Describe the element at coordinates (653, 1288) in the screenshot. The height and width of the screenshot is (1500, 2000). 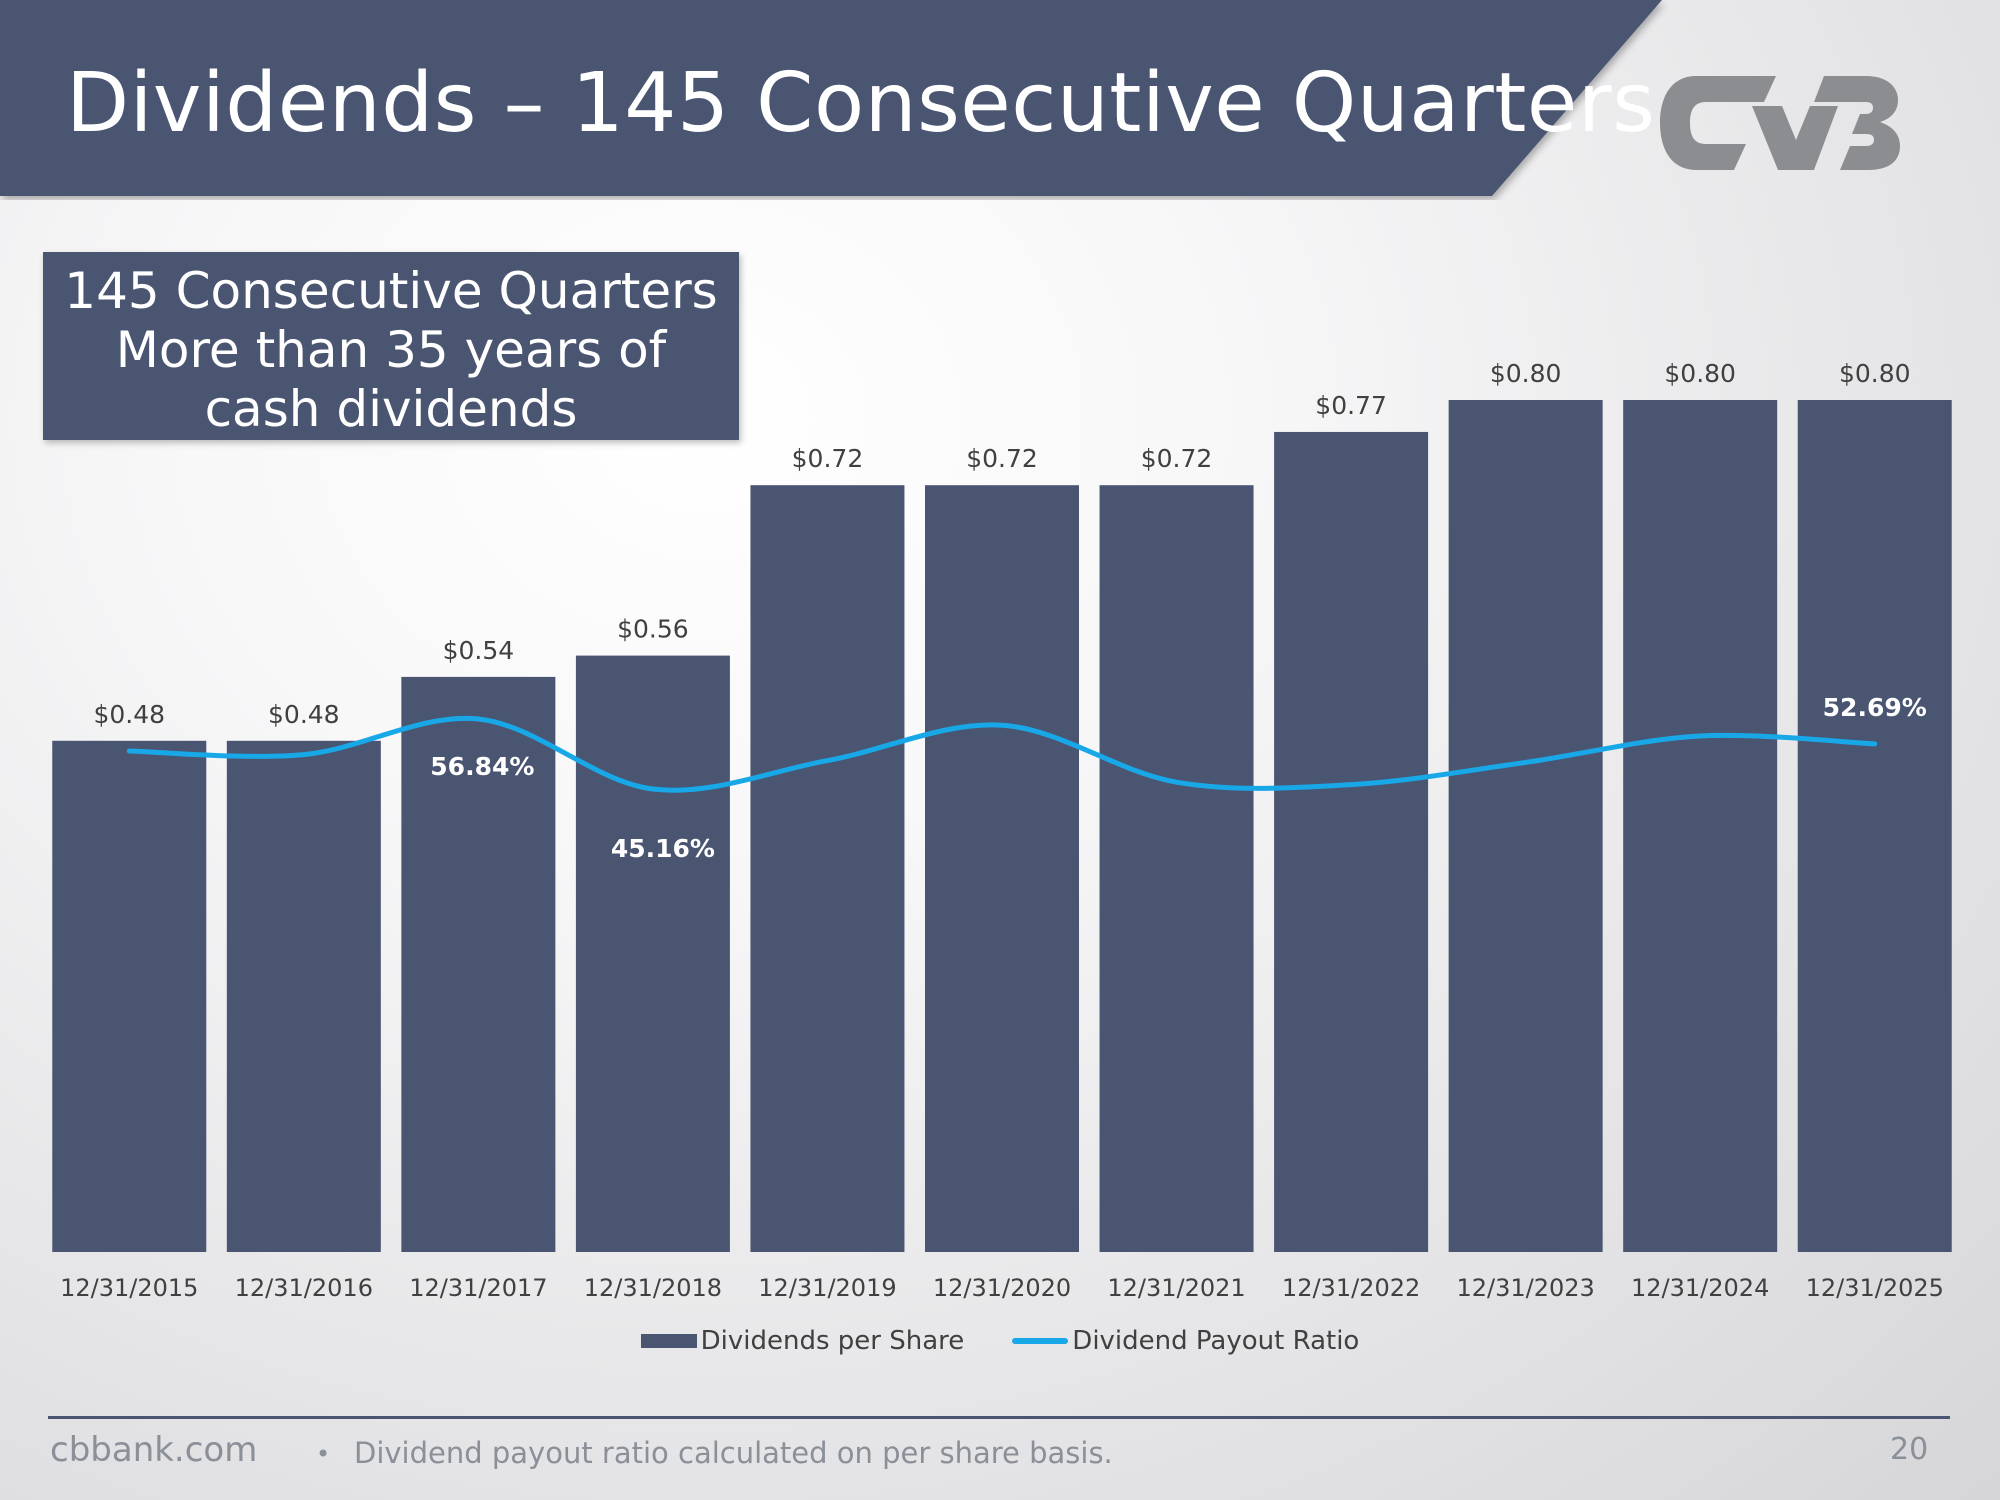
I see `x-tick-label-3: 12/31/2018` at that location.